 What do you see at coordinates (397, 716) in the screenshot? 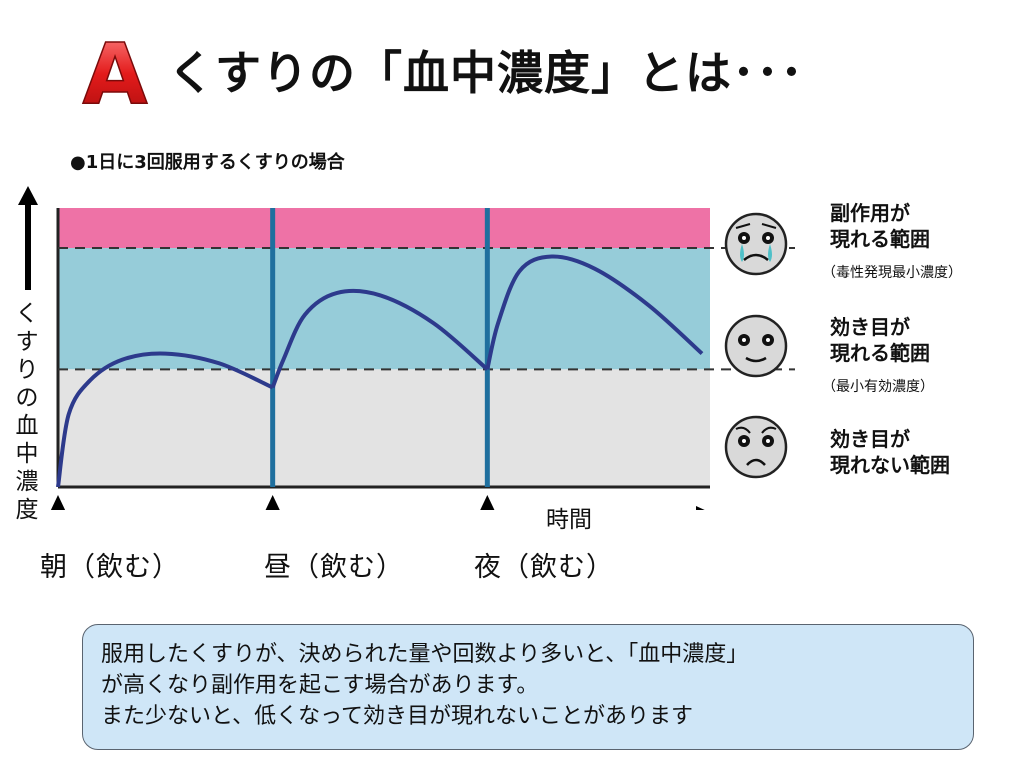
I see `note-line: また少ないと、低くなって効き目が現れないことがあります` at bounding box center [397, 716].